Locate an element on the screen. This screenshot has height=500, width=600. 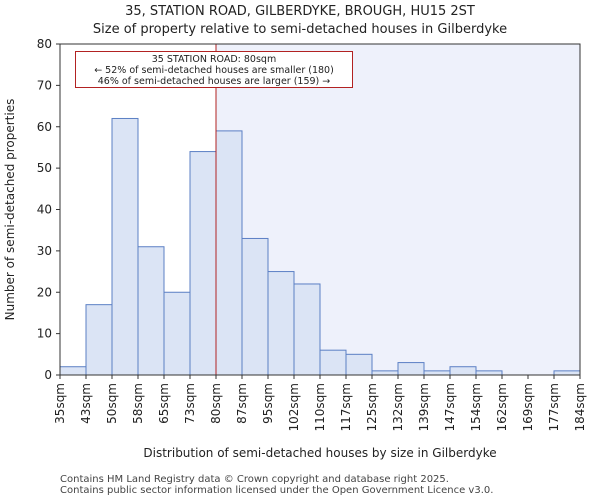
annotation-property: 35 STATION ROAD: 80sqm is located at coordinates (214, 59).